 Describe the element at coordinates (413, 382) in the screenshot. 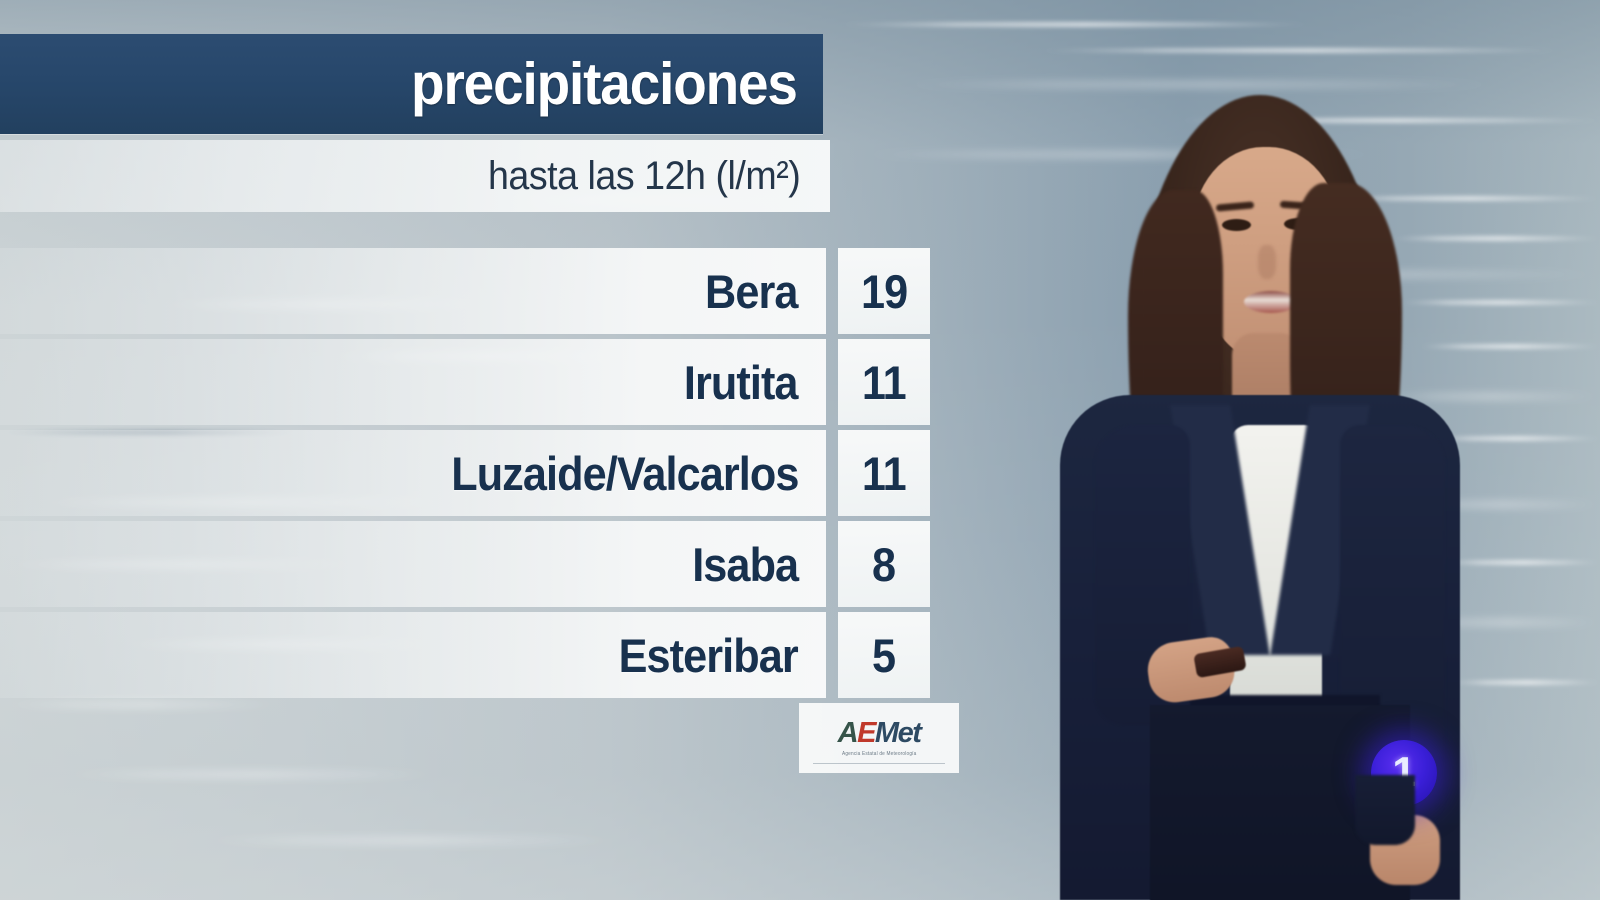

I see `row-location-cell: Irutita` at that location.